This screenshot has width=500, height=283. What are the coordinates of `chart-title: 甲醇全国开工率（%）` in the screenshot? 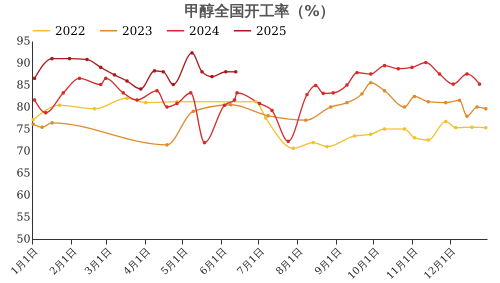 It's located at (259, 11).